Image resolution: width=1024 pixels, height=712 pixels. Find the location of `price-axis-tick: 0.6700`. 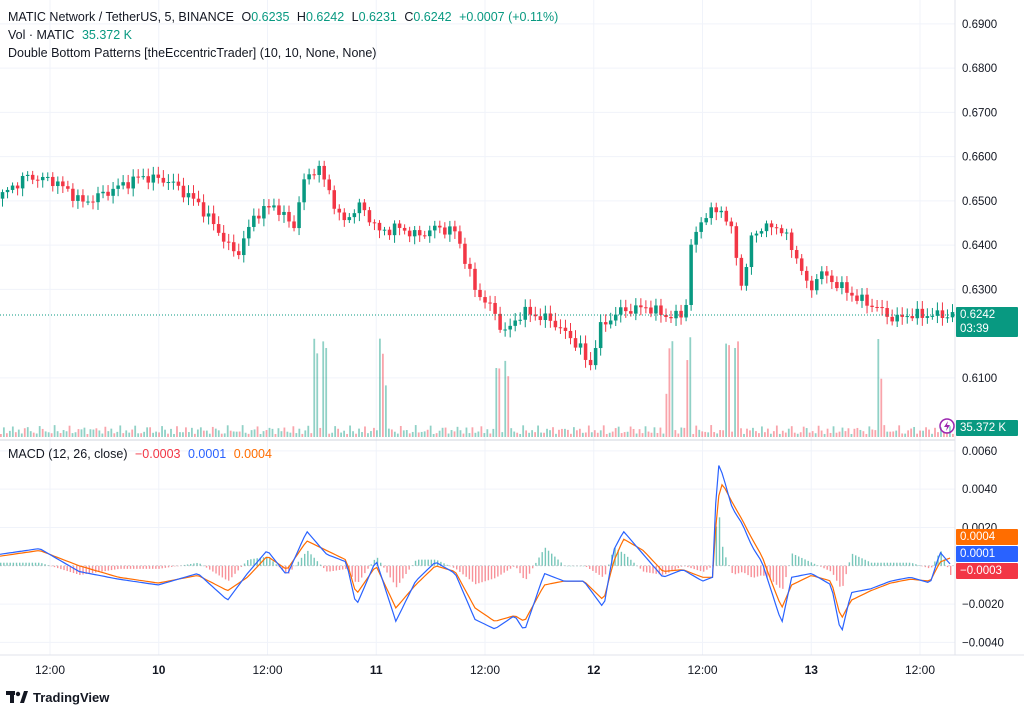

price-axis-tick: 0.6700 is located at coordinates (979, 113).